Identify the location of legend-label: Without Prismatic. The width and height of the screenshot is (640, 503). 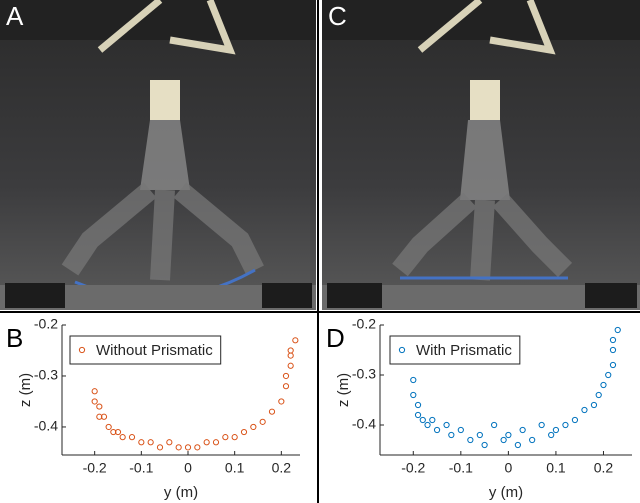
(154, 350).